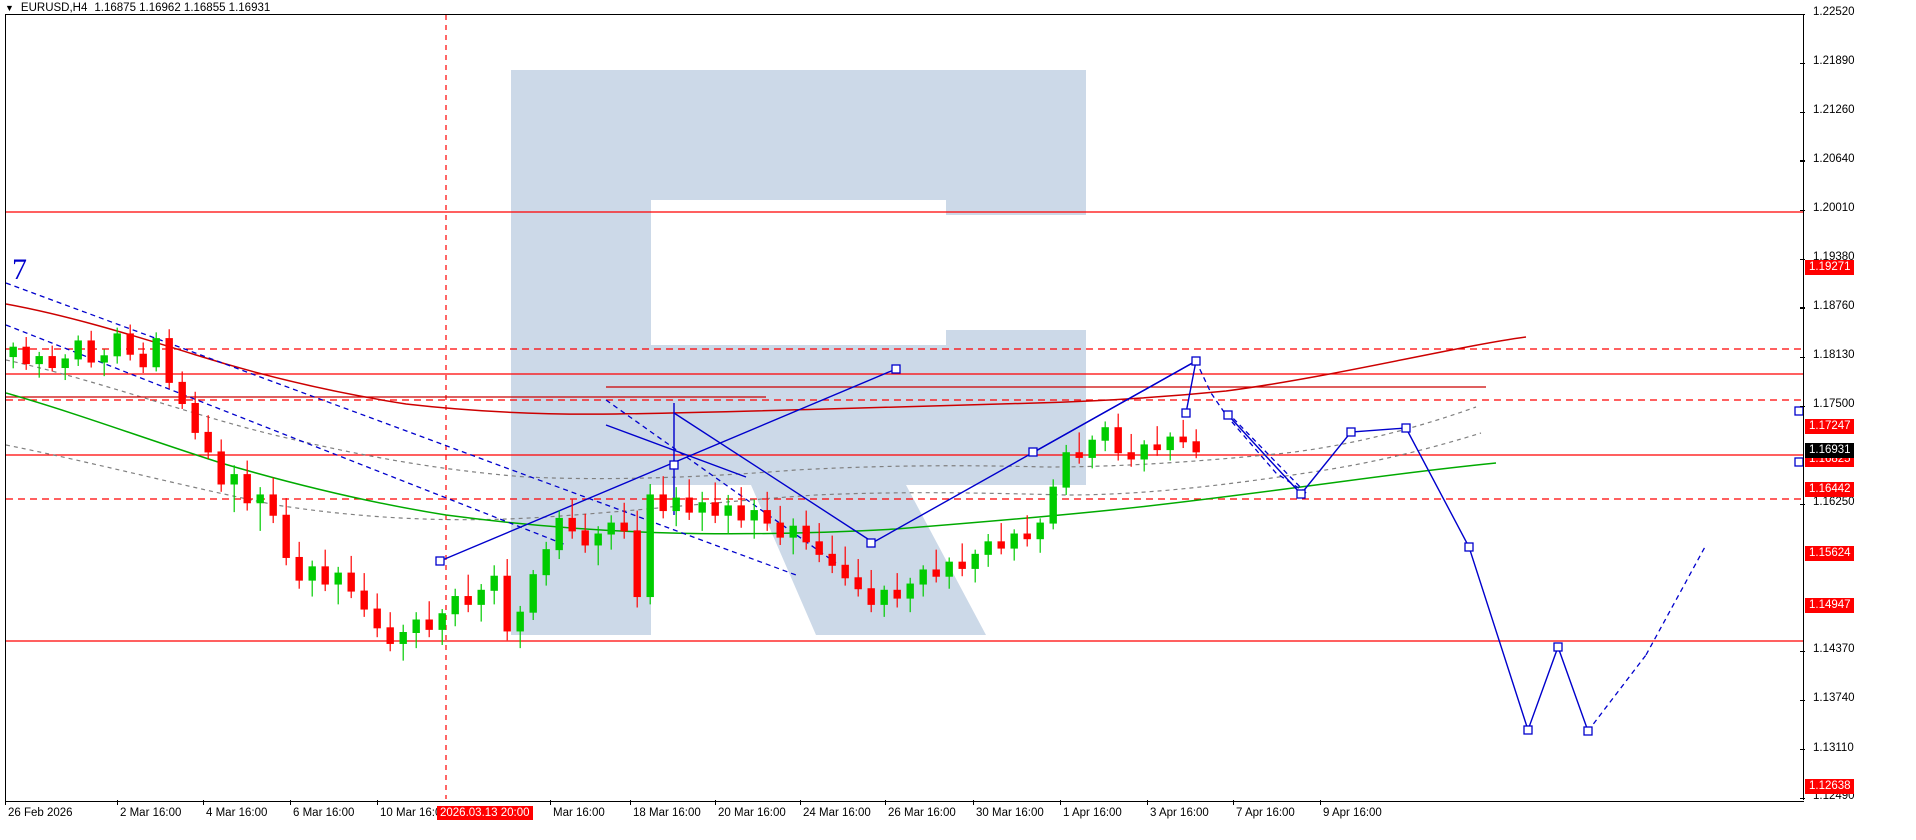 This screenshot has height=840, width=1916. What do you see at coordinates (1829, 553) in the screenshot?
I see `price-level-label: 1.15624` at bounding box center [1829, 553].